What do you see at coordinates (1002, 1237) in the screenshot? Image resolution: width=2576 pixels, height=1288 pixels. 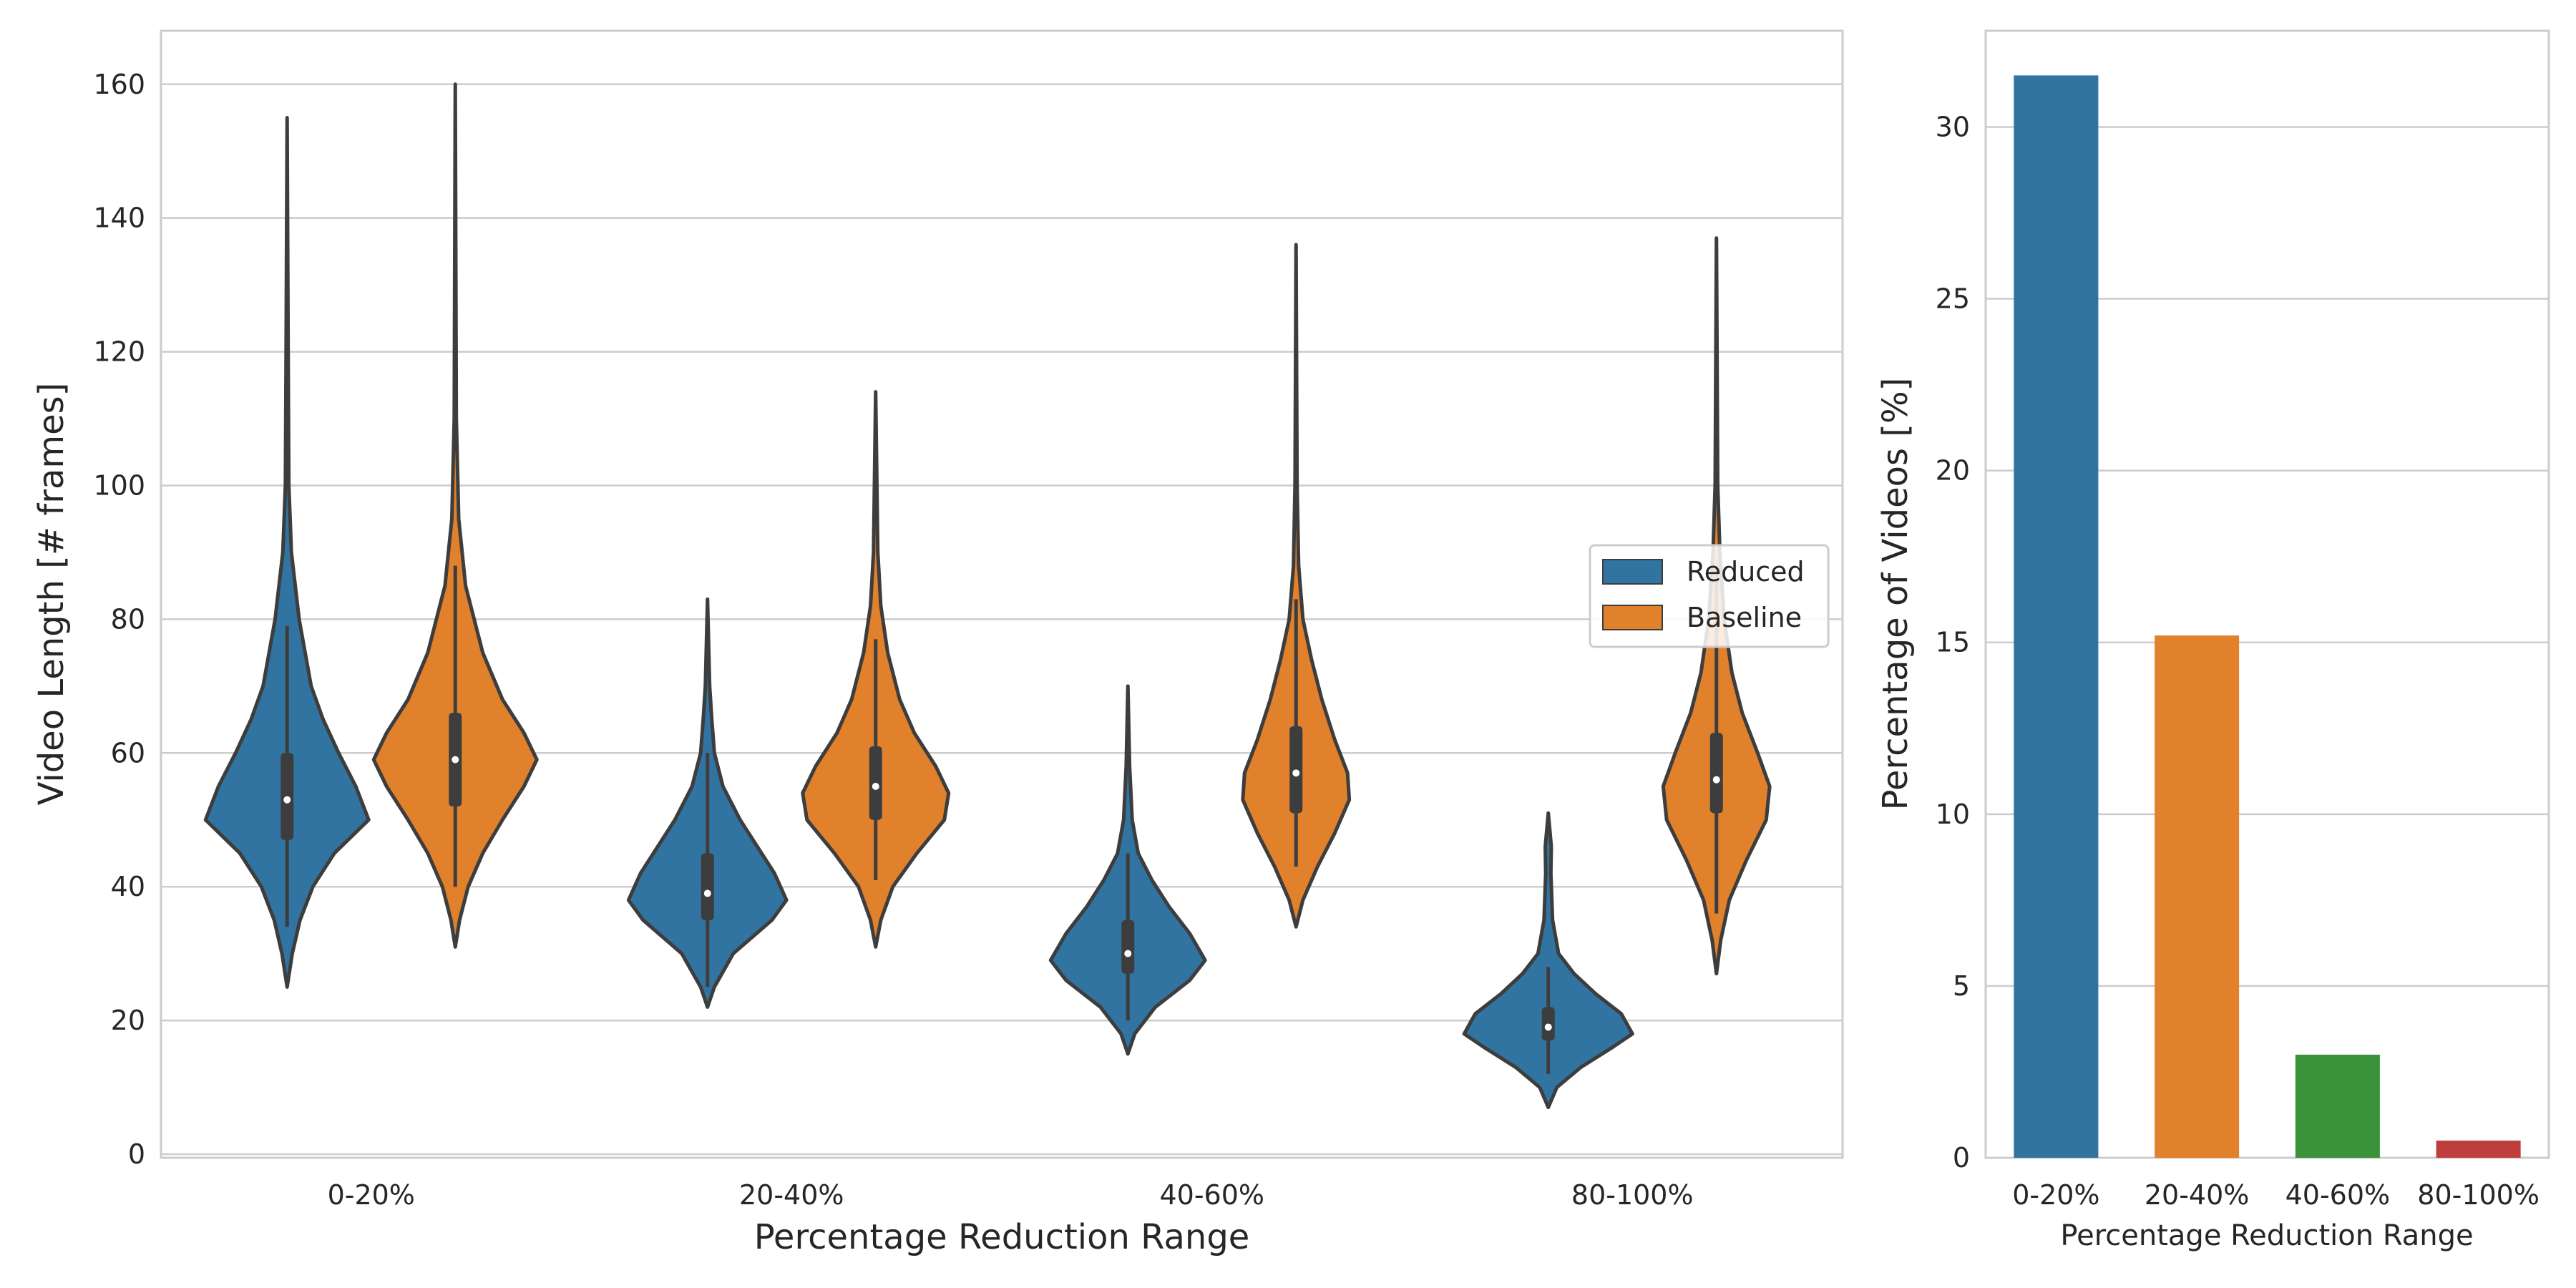 I see `violin-x-axis-title: Percentage Reduction Range` at bounding box center [1002, 1237].